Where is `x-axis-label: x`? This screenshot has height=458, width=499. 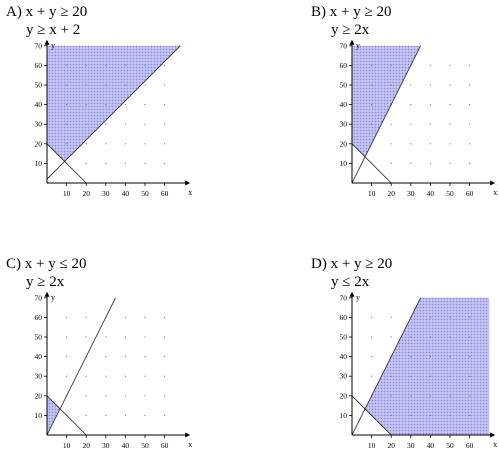
x-axis-label: x is located at coordinates (190, 192).